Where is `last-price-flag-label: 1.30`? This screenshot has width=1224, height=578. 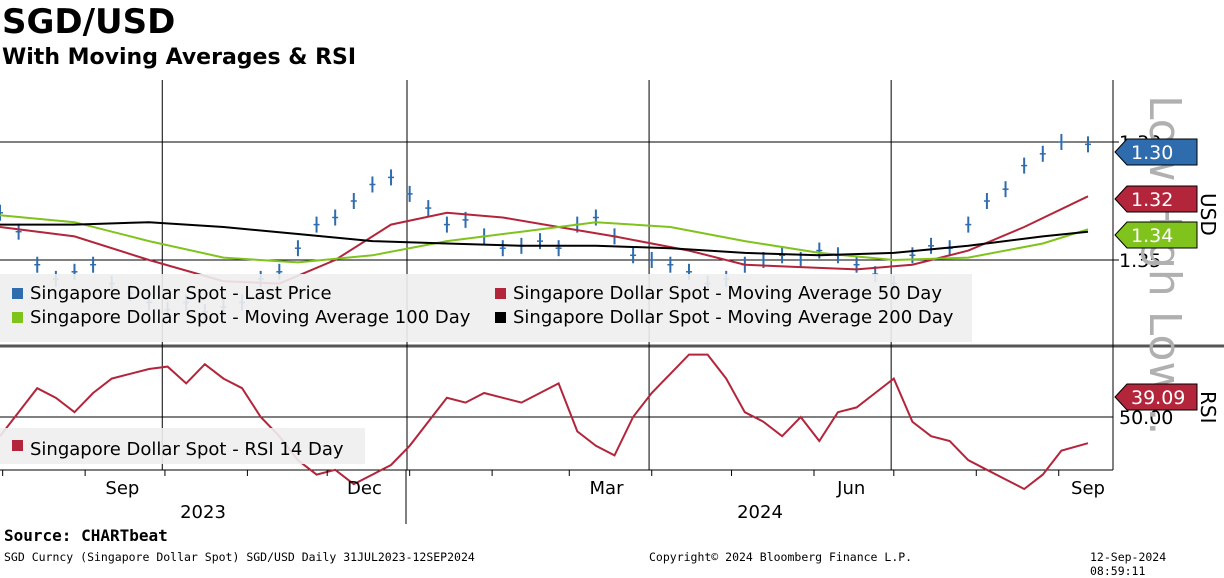
last-price-flag-label: 1.30 is located at coordinates (1152, 153).